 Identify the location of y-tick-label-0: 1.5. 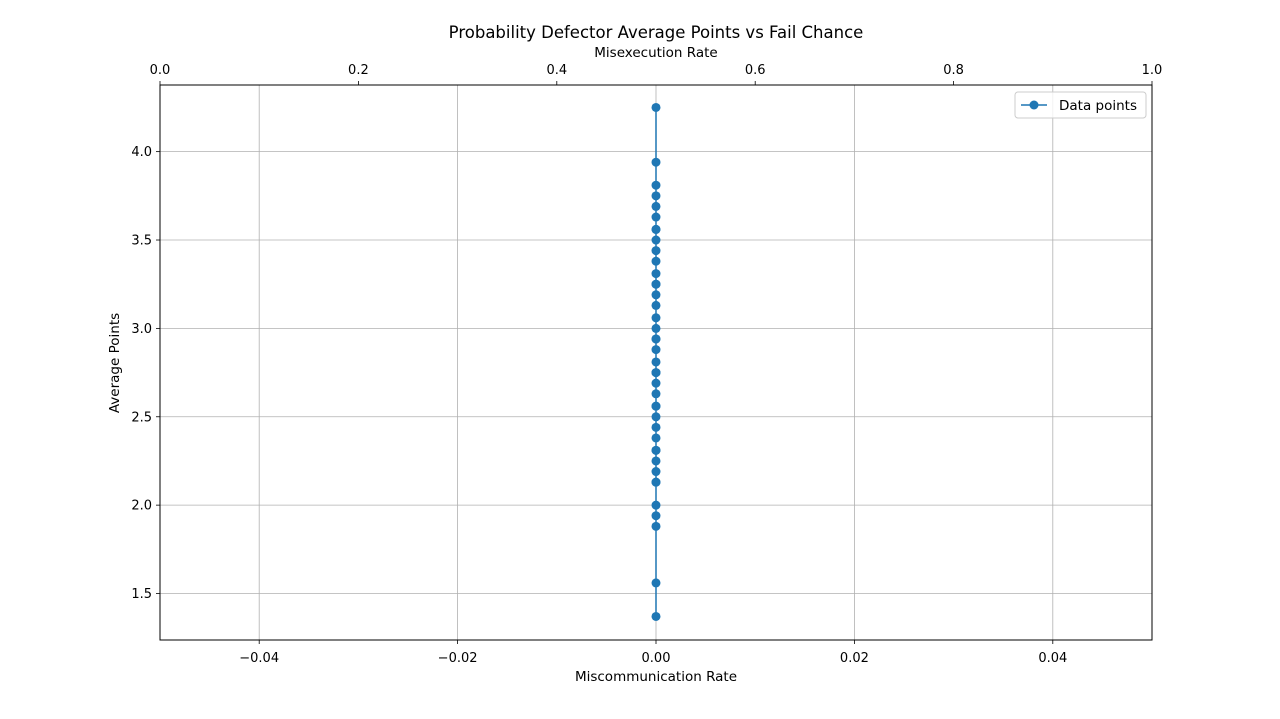
(141, 594).